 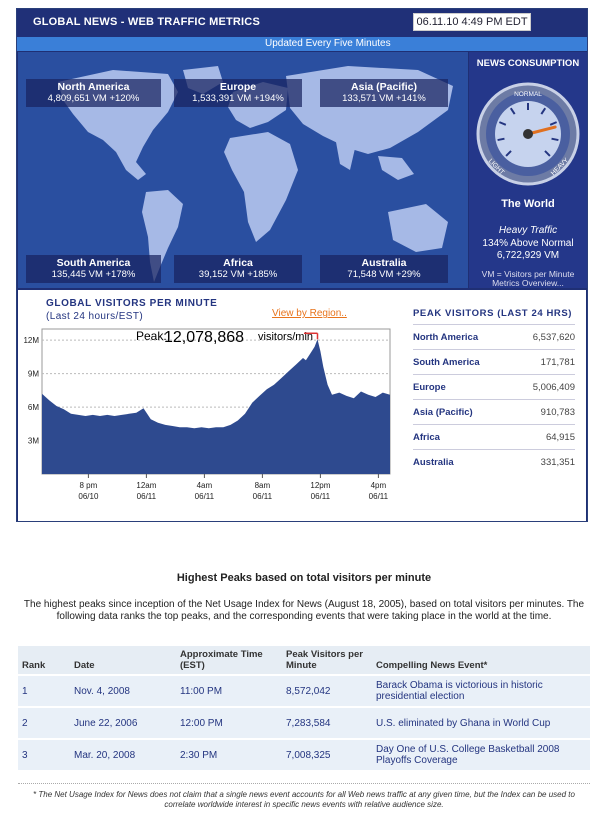 What do you see at coordinates (238, 98) in the screenshot?
I see `region-value: 1,533,391 VM +194%` at bounding box center [238, 98].